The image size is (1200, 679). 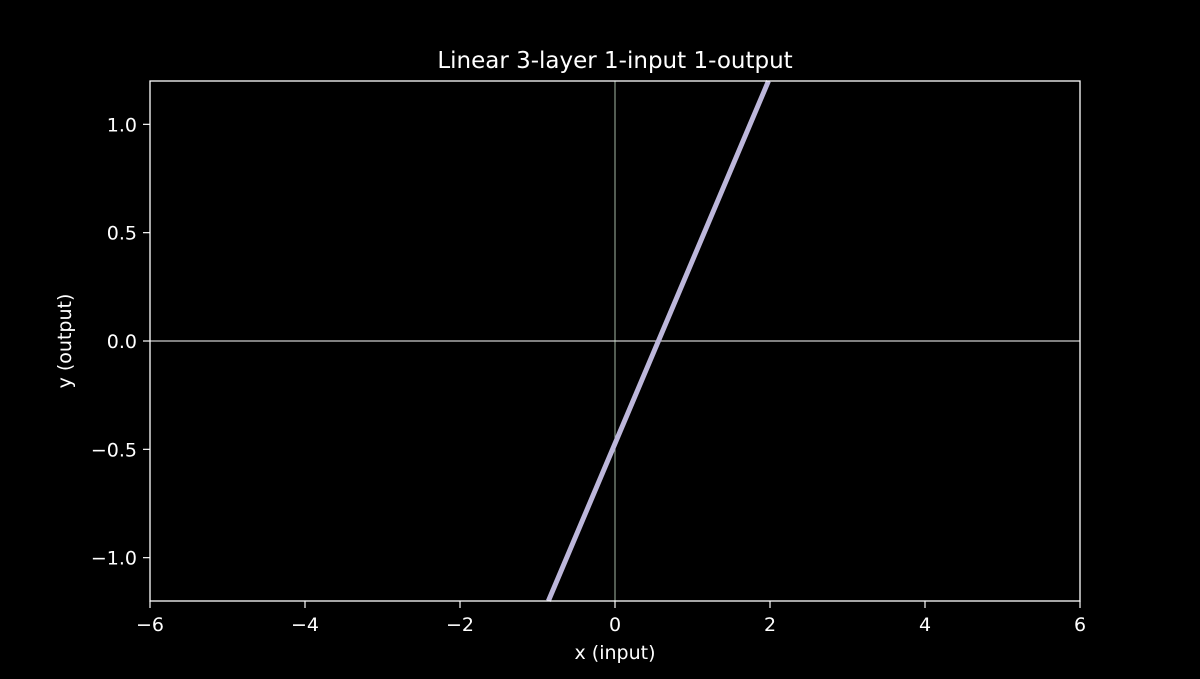 I want to click on x-tick-label: −2, so click(x=460, y=625).